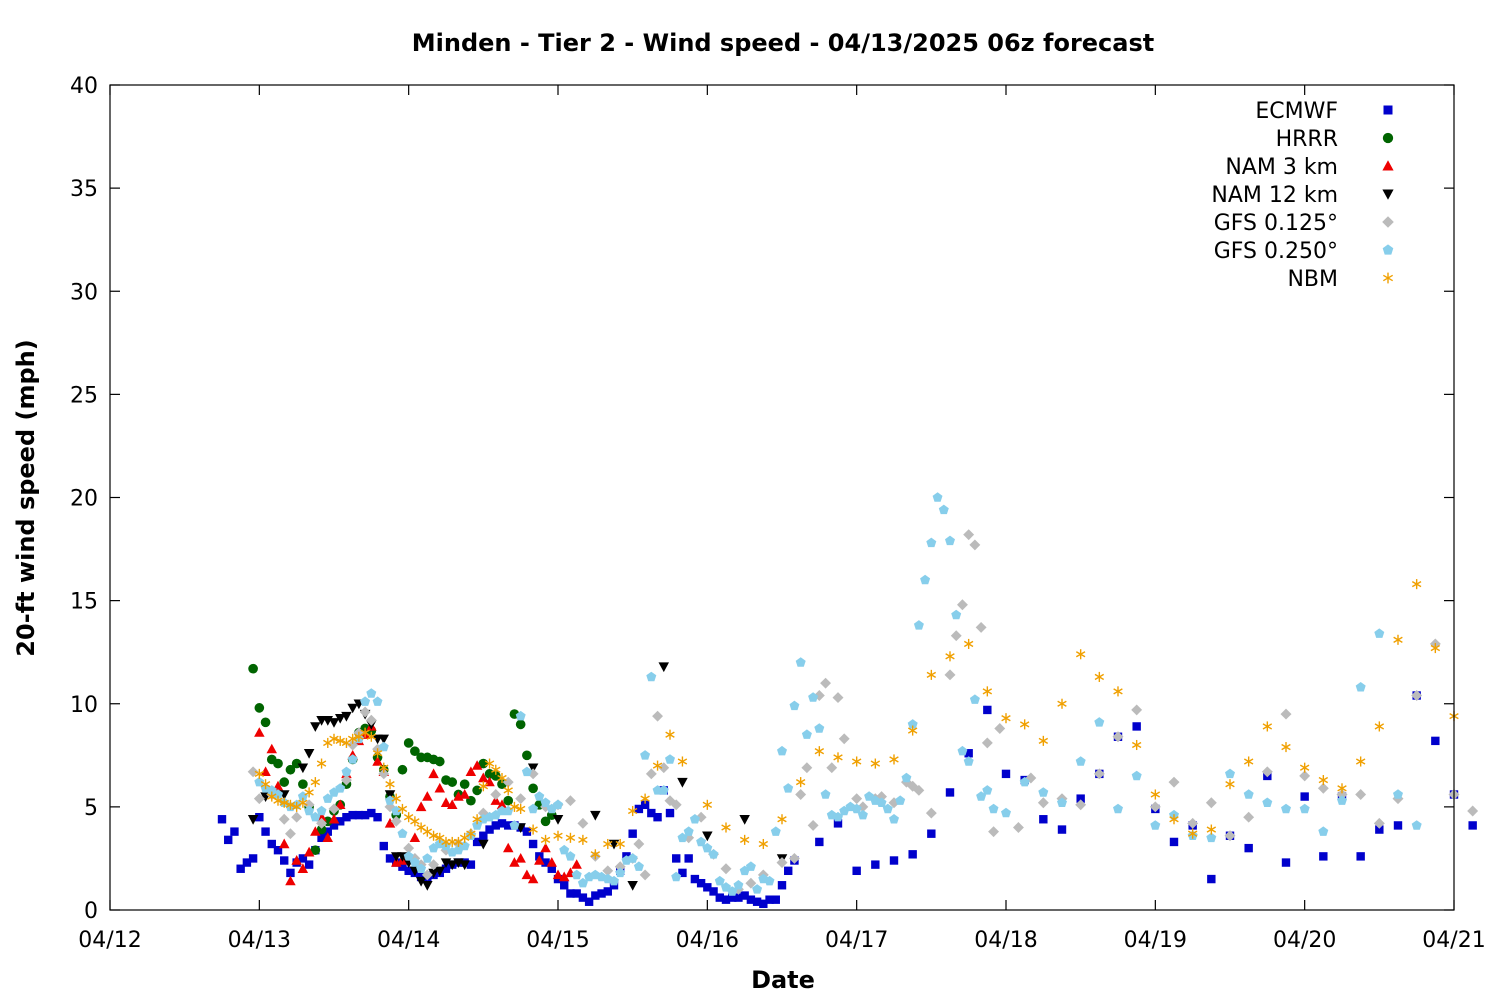 This screenshot has height=1000, width=1500. I want to click on x-tick-label-8: 04/20, so click(1304, 940).